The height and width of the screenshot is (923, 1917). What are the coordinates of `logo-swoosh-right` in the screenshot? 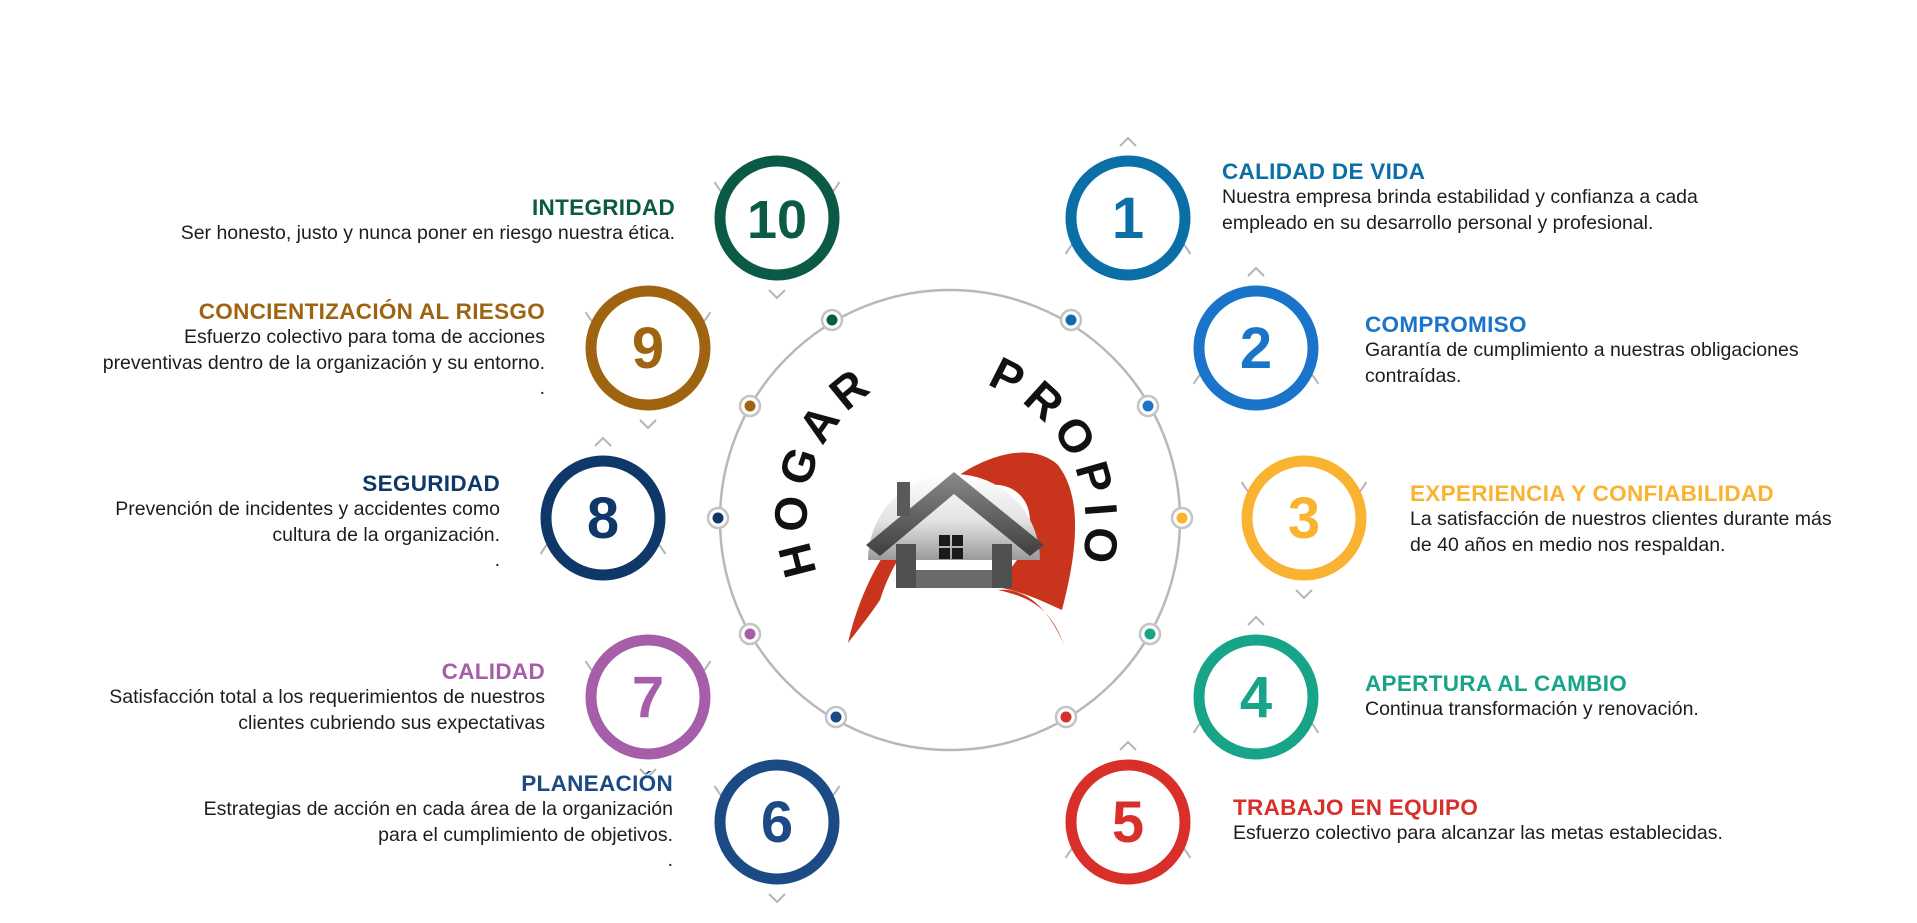 It's located at (1031, 617).